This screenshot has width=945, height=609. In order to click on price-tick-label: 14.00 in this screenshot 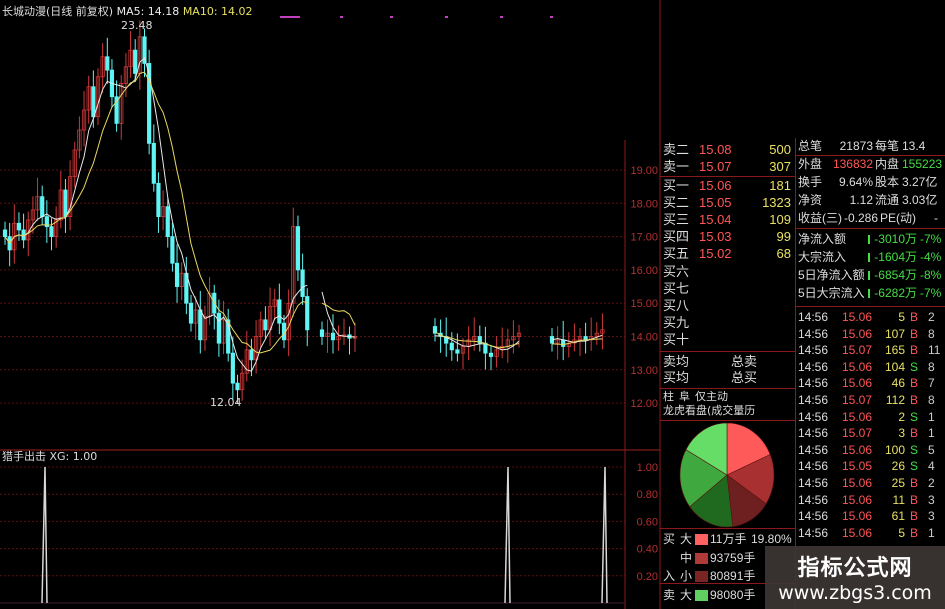, I will do `click(644, 338)`.